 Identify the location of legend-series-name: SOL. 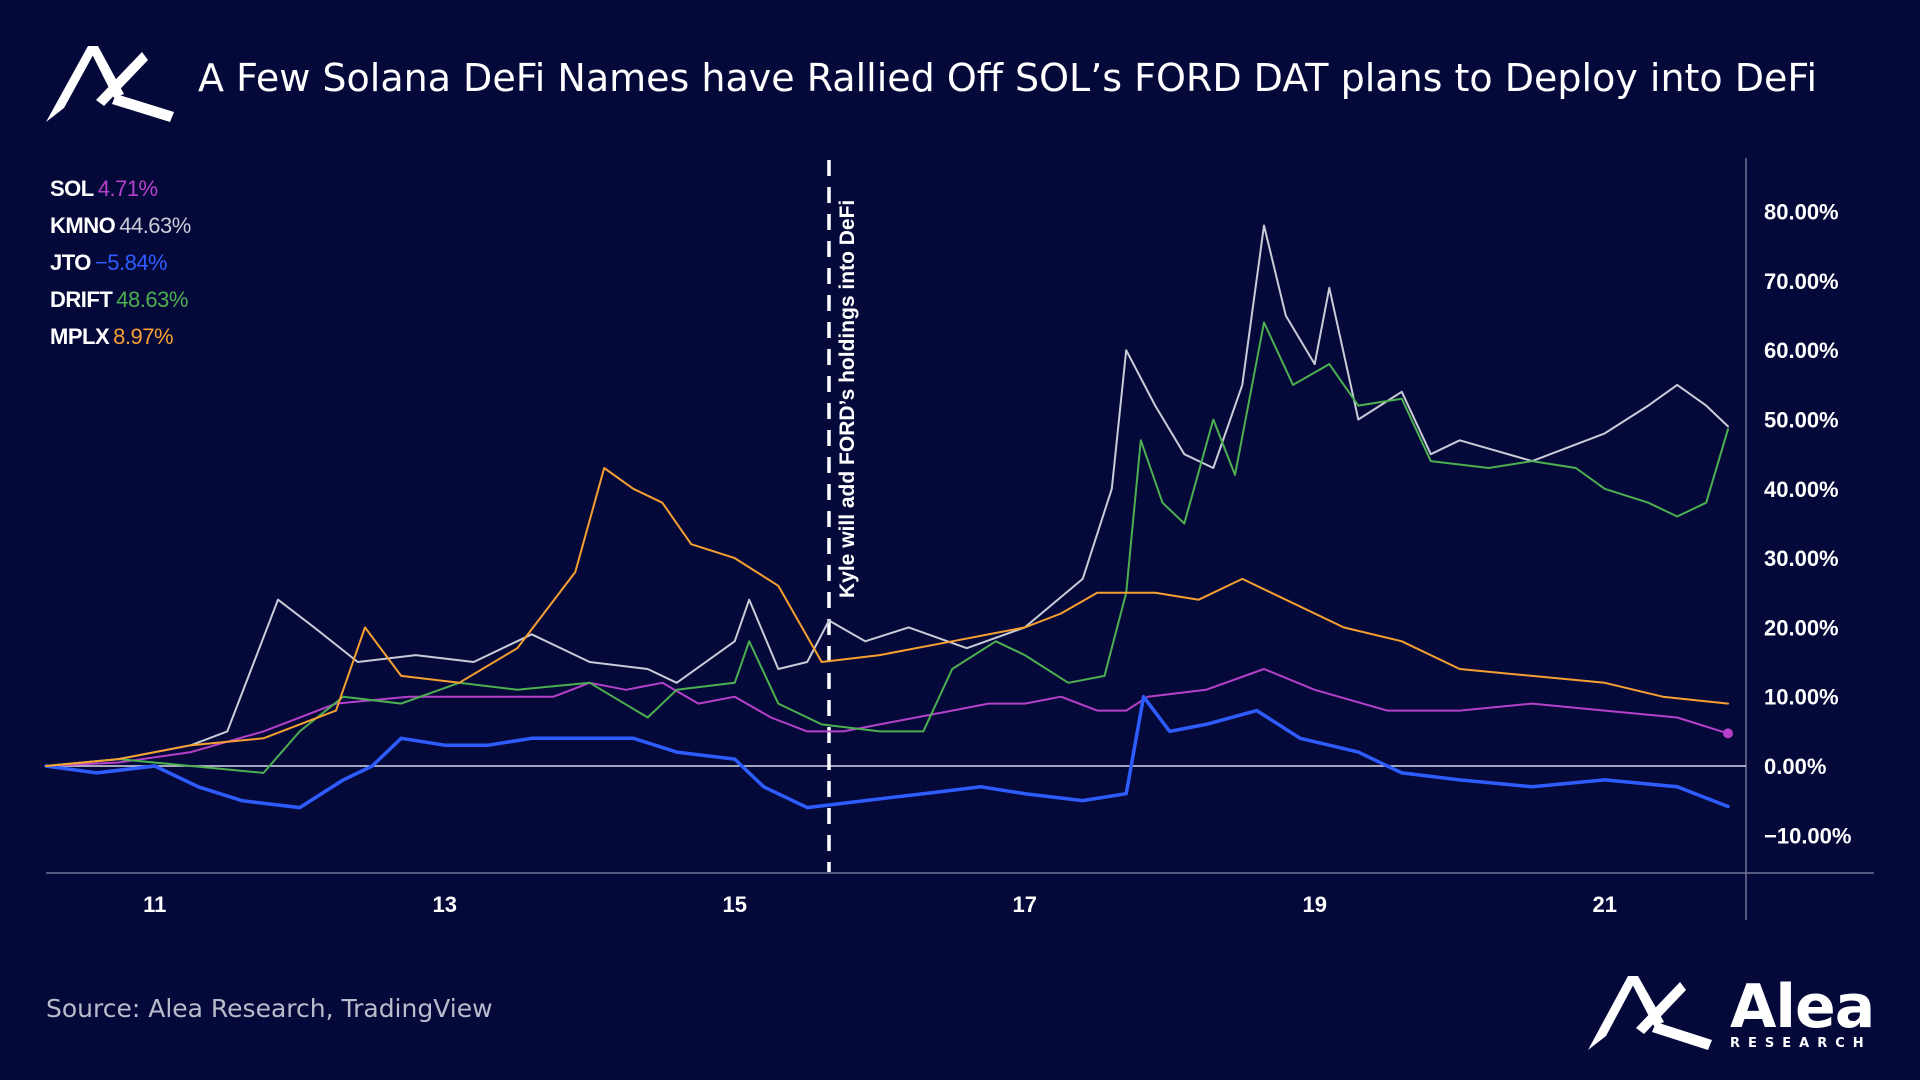
(72, 188).